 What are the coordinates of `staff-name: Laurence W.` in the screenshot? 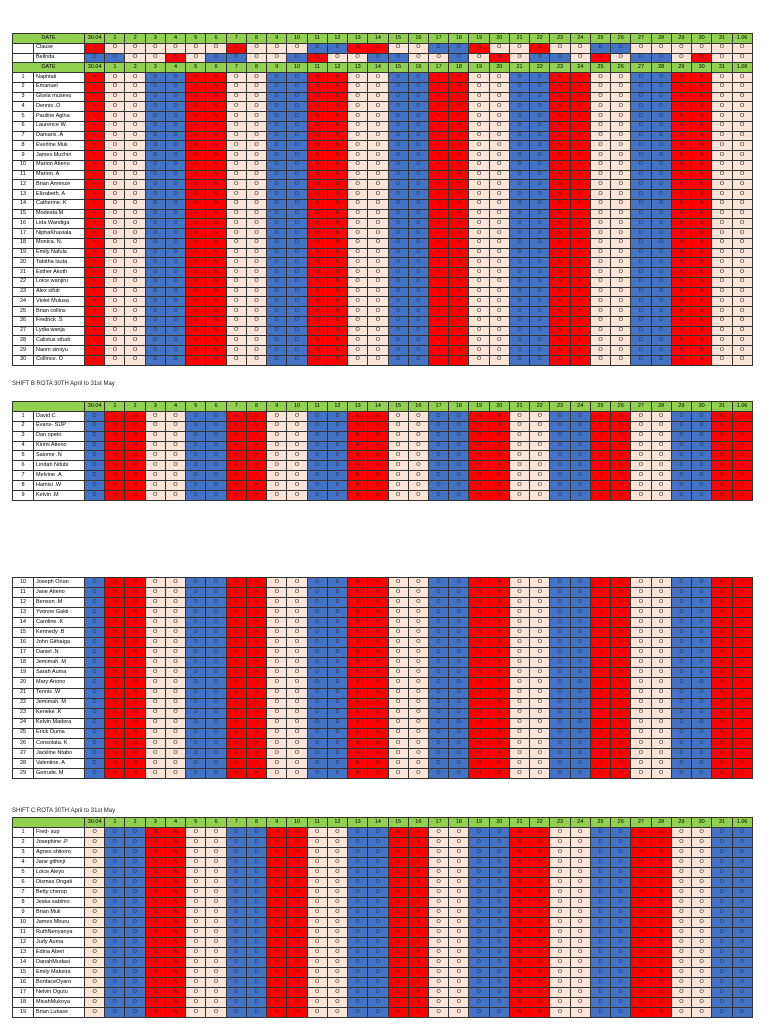 It's located at (59, 126).